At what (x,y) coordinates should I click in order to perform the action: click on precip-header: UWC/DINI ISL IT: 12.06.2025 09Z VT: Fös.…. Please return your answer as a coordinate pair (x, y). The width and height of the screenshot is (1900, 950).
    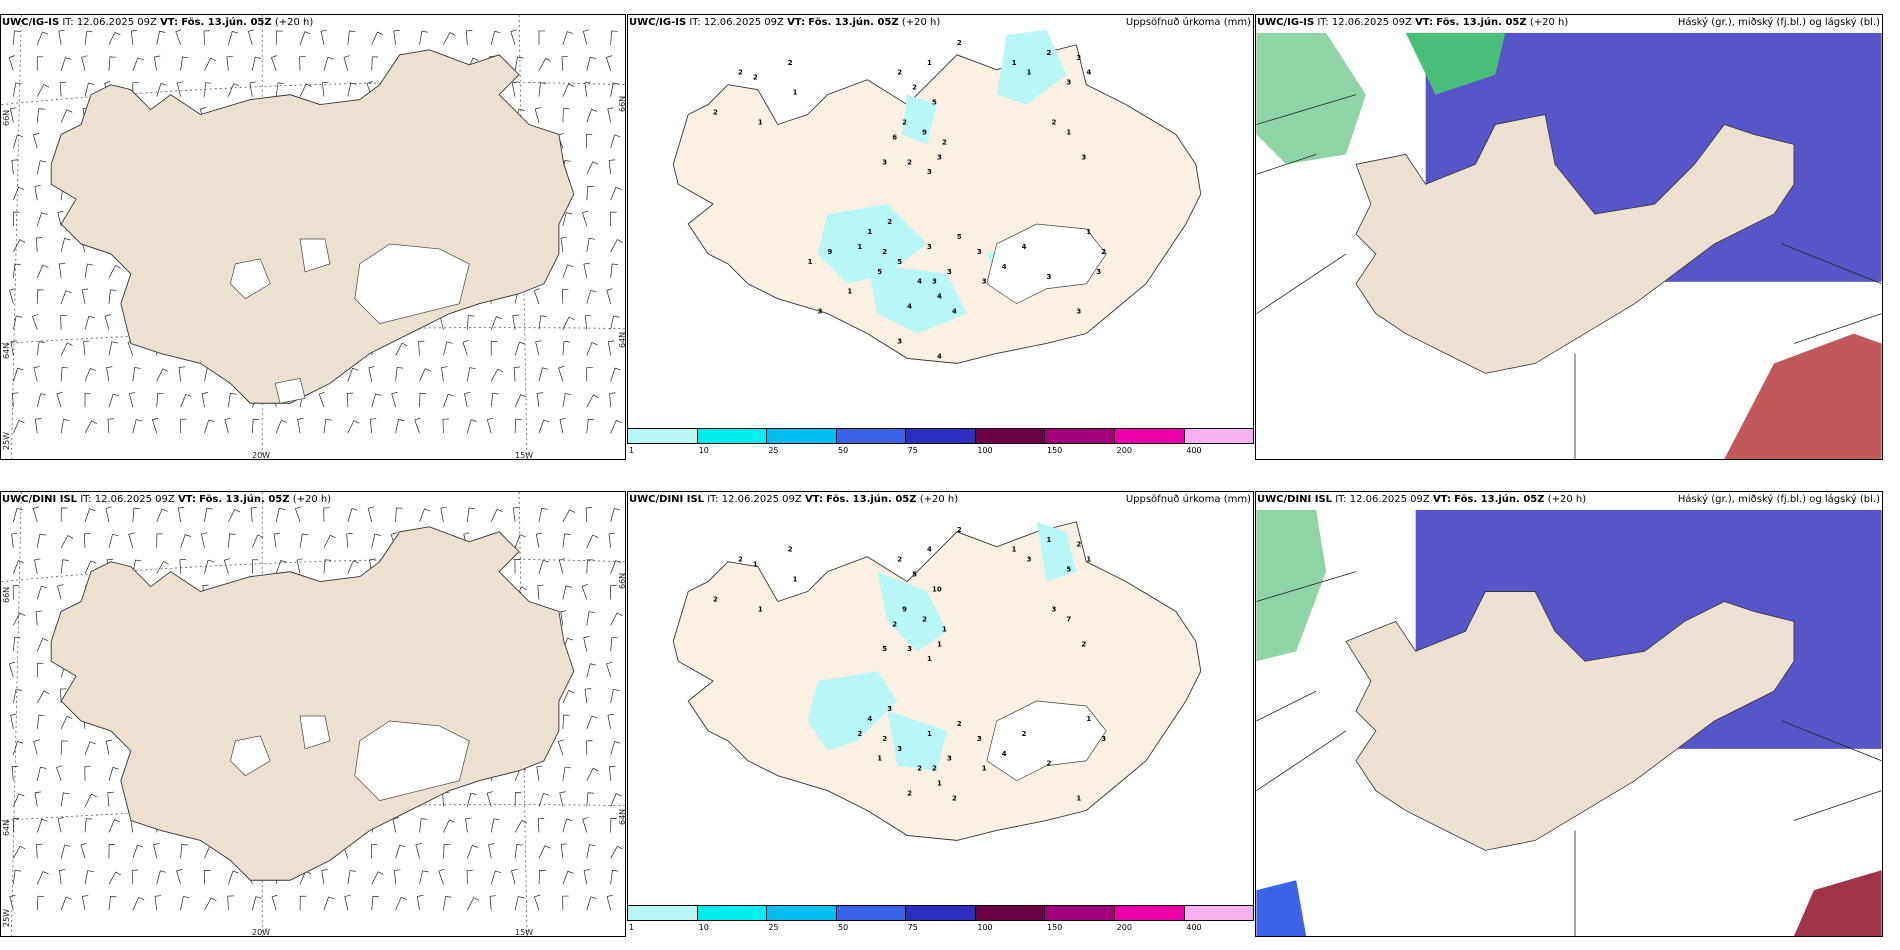
    Looking at the image, I should click on (793, 499).